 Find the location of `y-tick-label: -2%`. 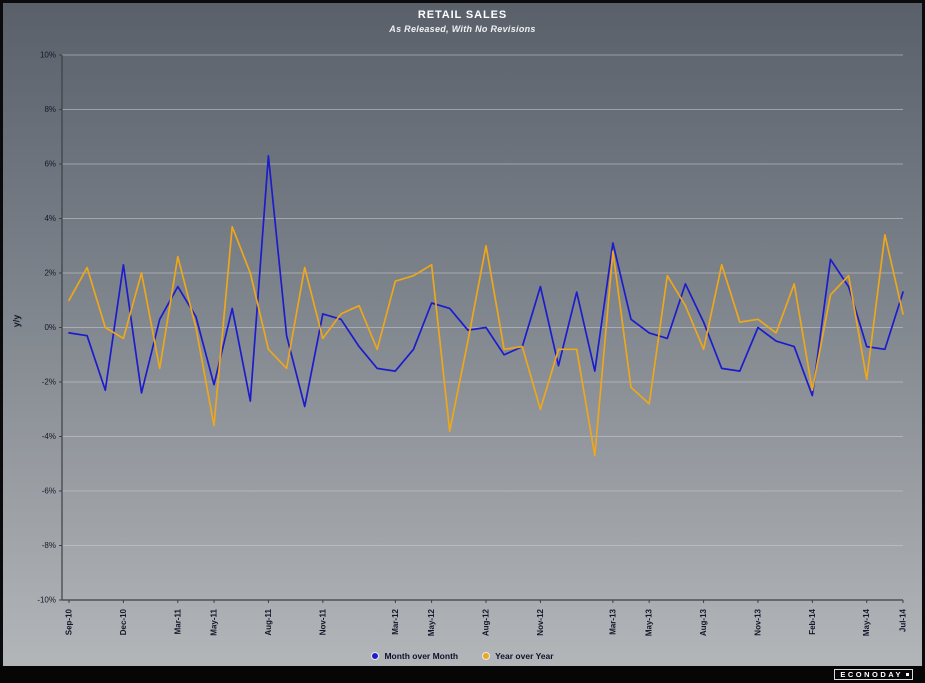

y-tick-label: -2% is located at coordinates (49, 382).